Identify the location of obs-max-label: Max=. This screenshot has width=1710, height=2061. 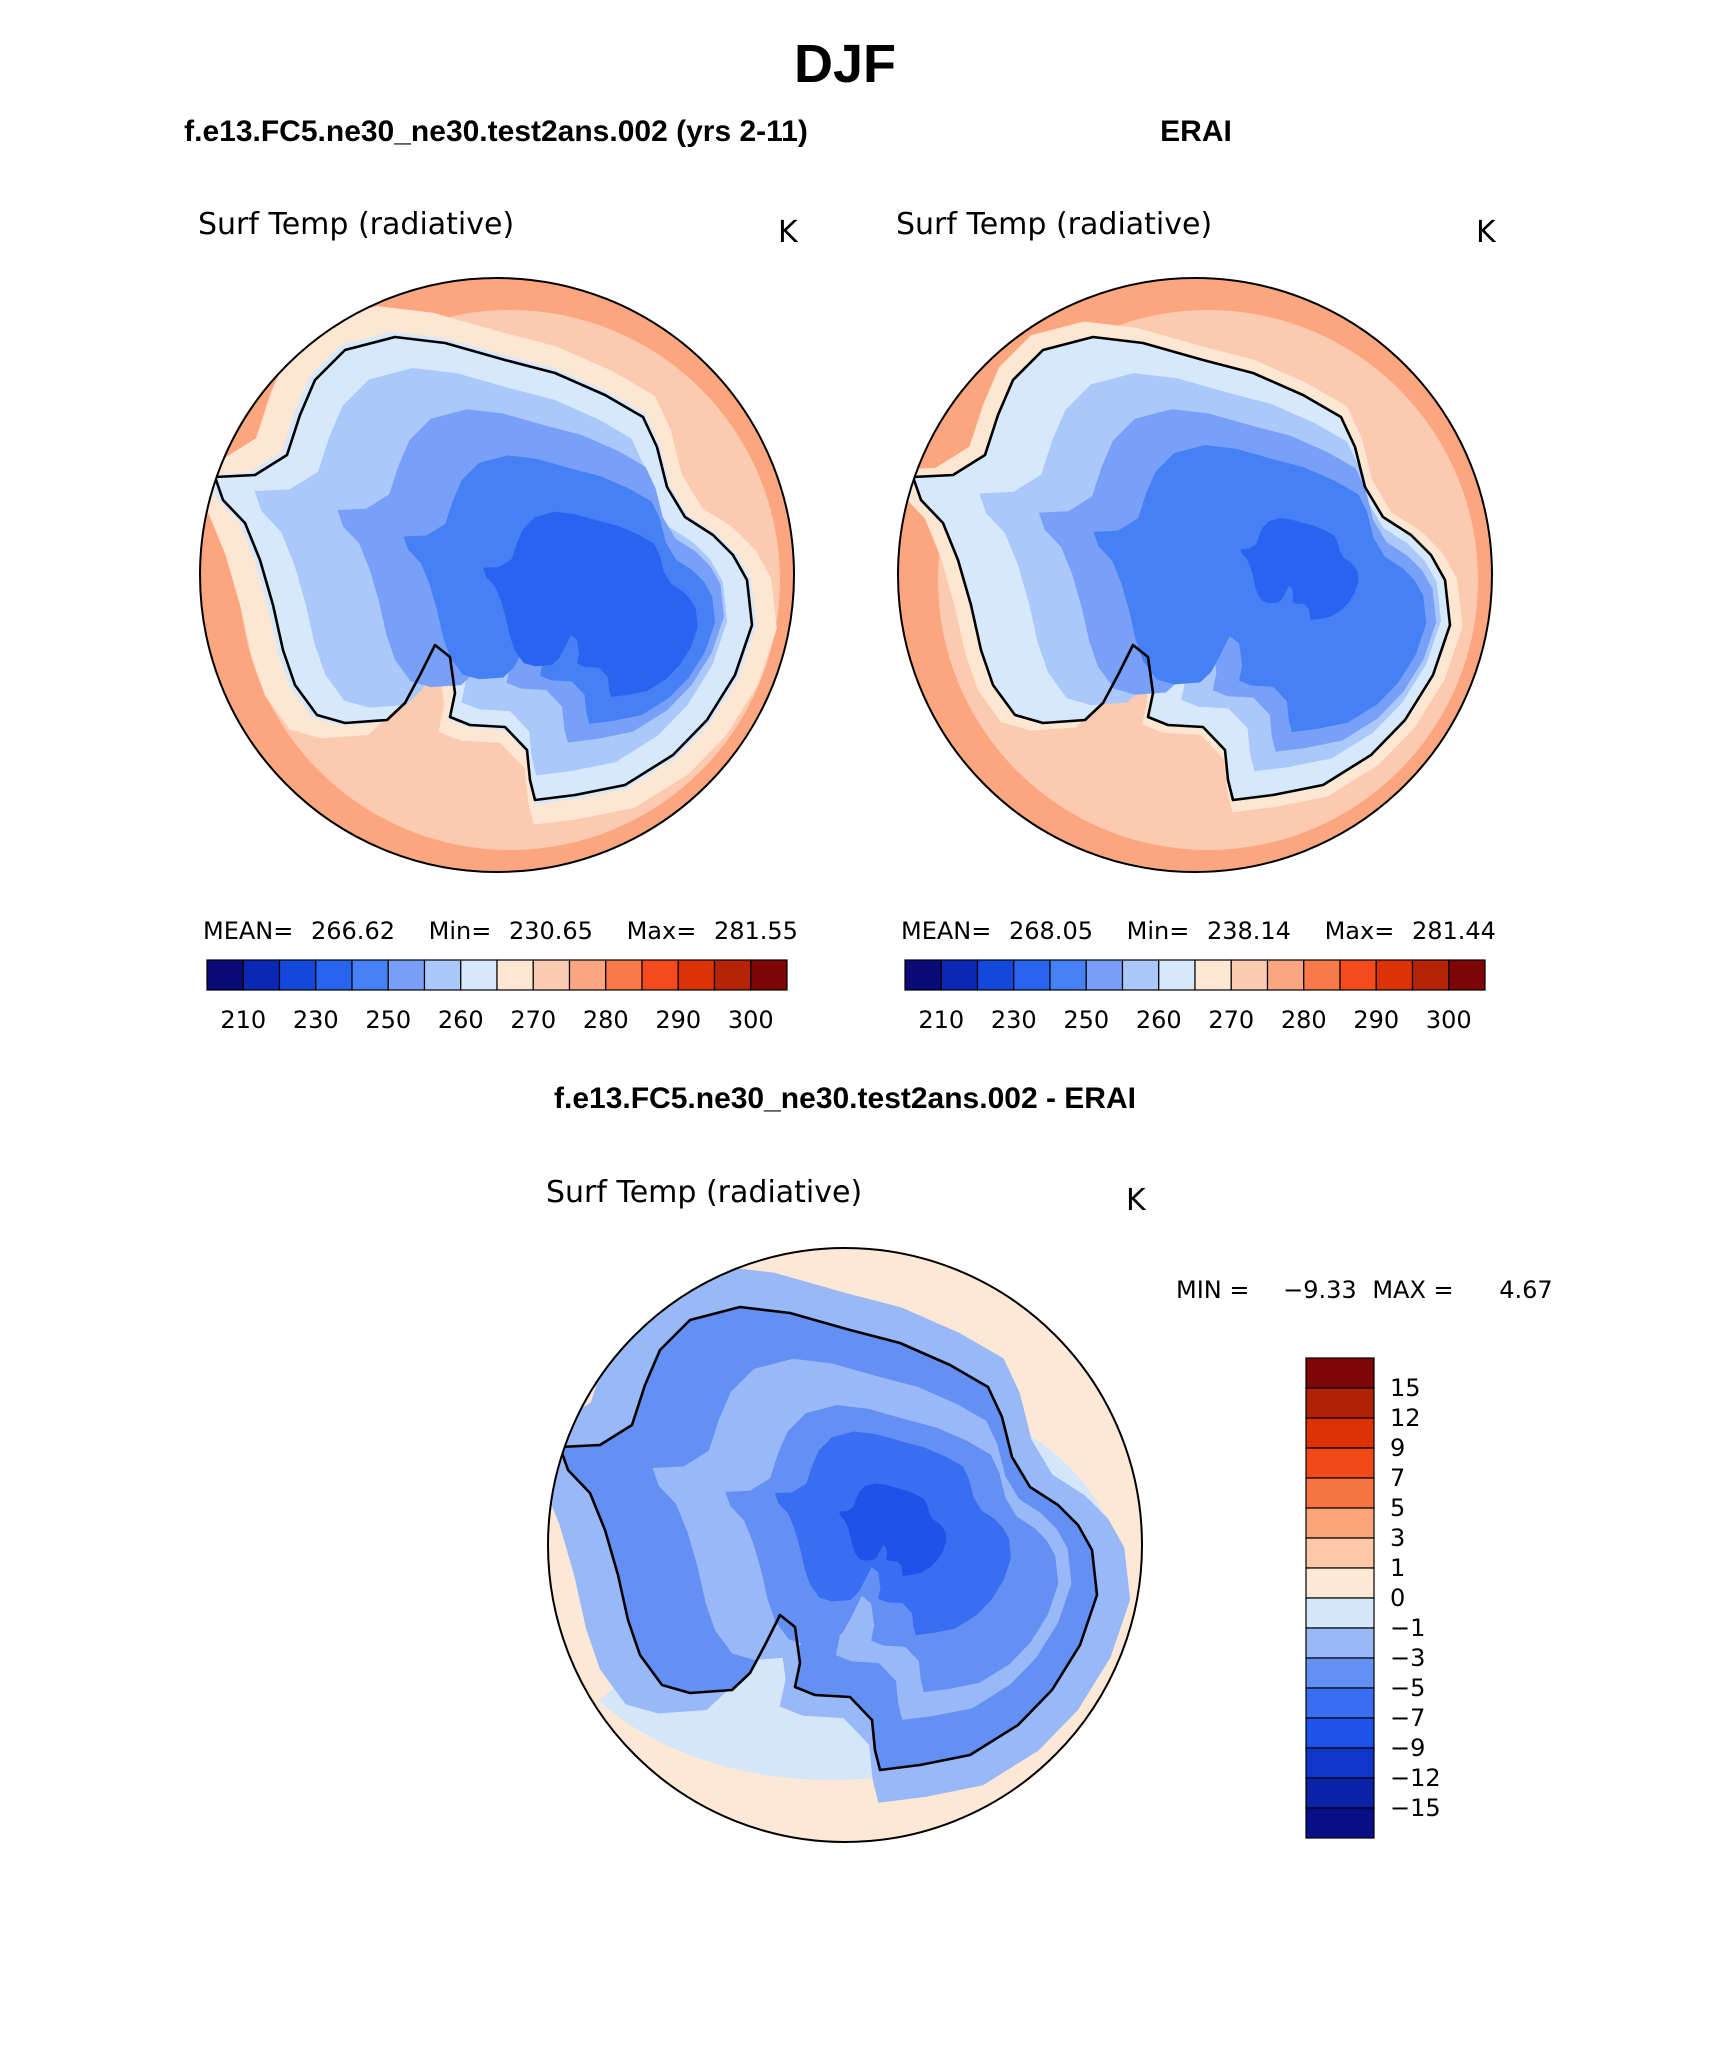
(1360, 931).